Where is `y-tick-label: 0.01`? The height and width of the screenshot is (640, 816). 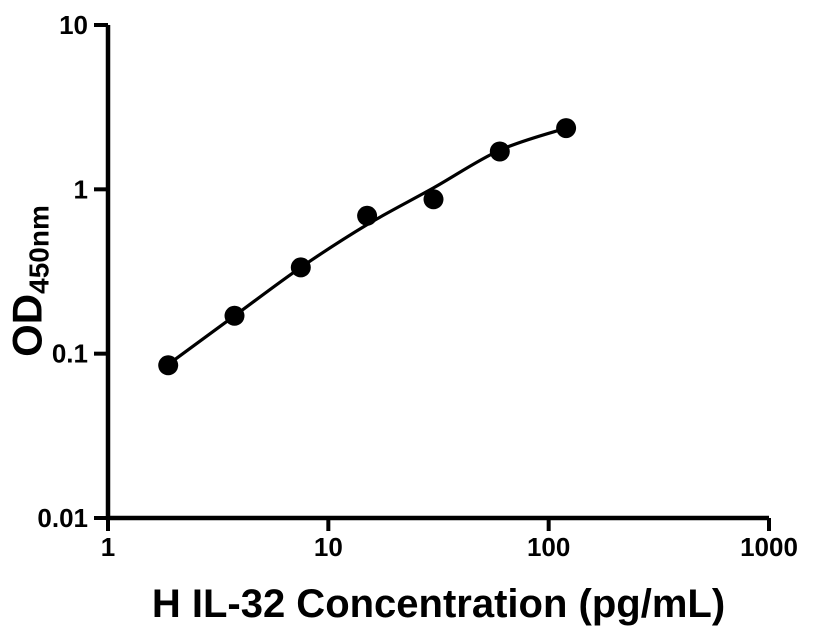 y-tick-label: 0.01 is located at coordinates (62, 518).